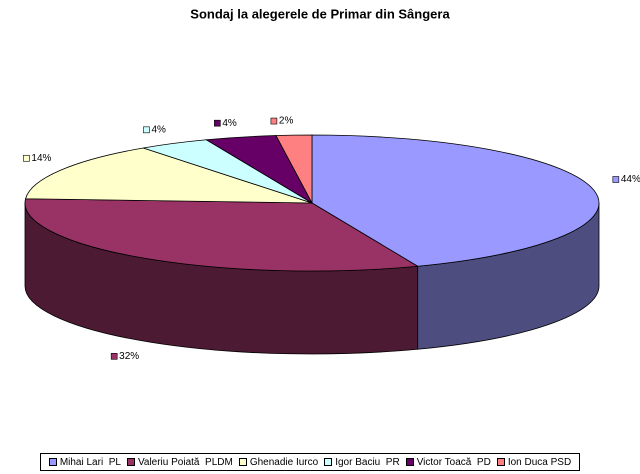 The height and width of the screenshot is (474, 640). I want to click on legend-item: Ion Duca PSD, so click(534, 462).